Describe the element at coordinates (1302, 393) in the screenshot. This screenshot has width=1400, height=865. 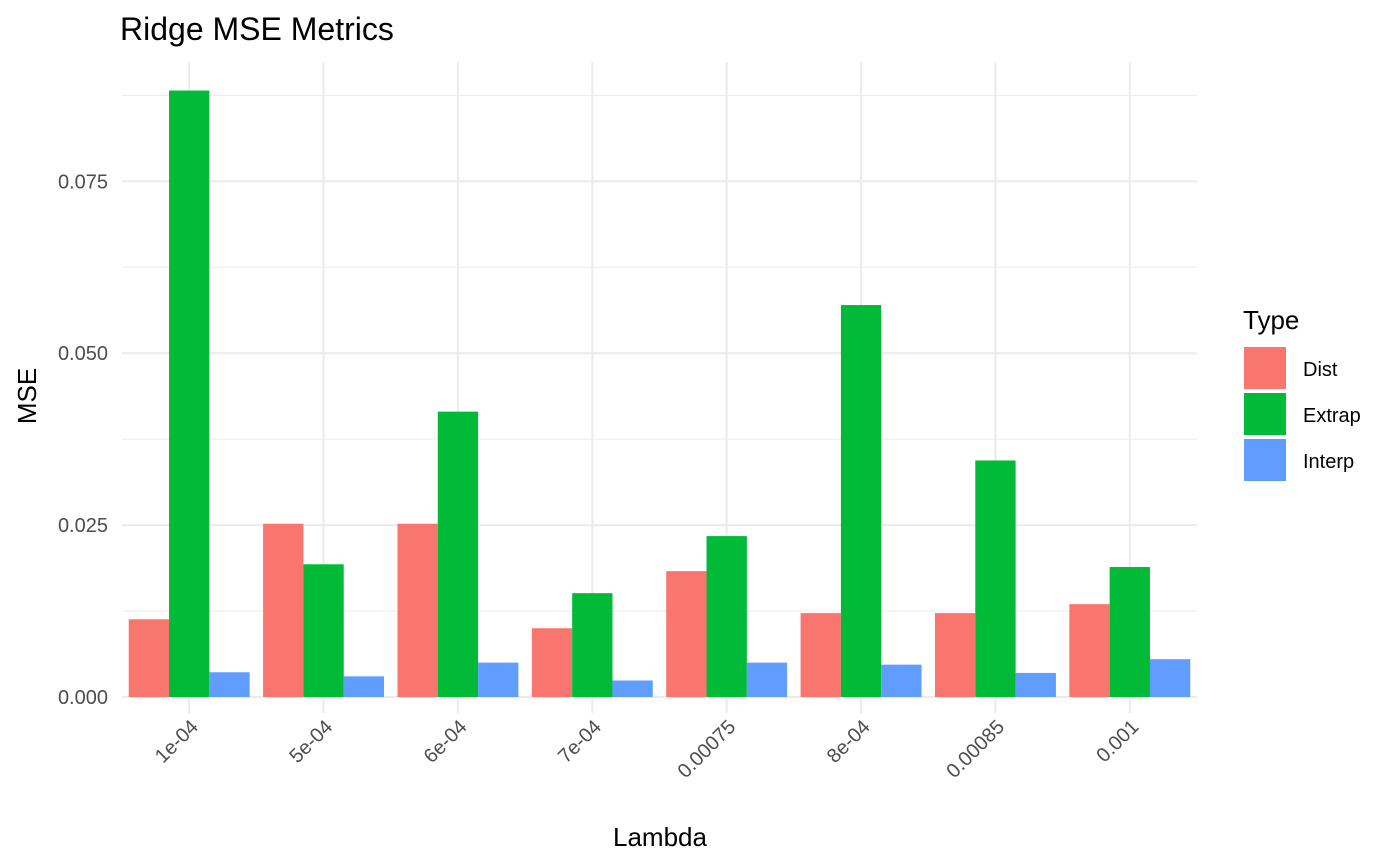
I see `legend: Type Dist Extrap Interp` at that location.